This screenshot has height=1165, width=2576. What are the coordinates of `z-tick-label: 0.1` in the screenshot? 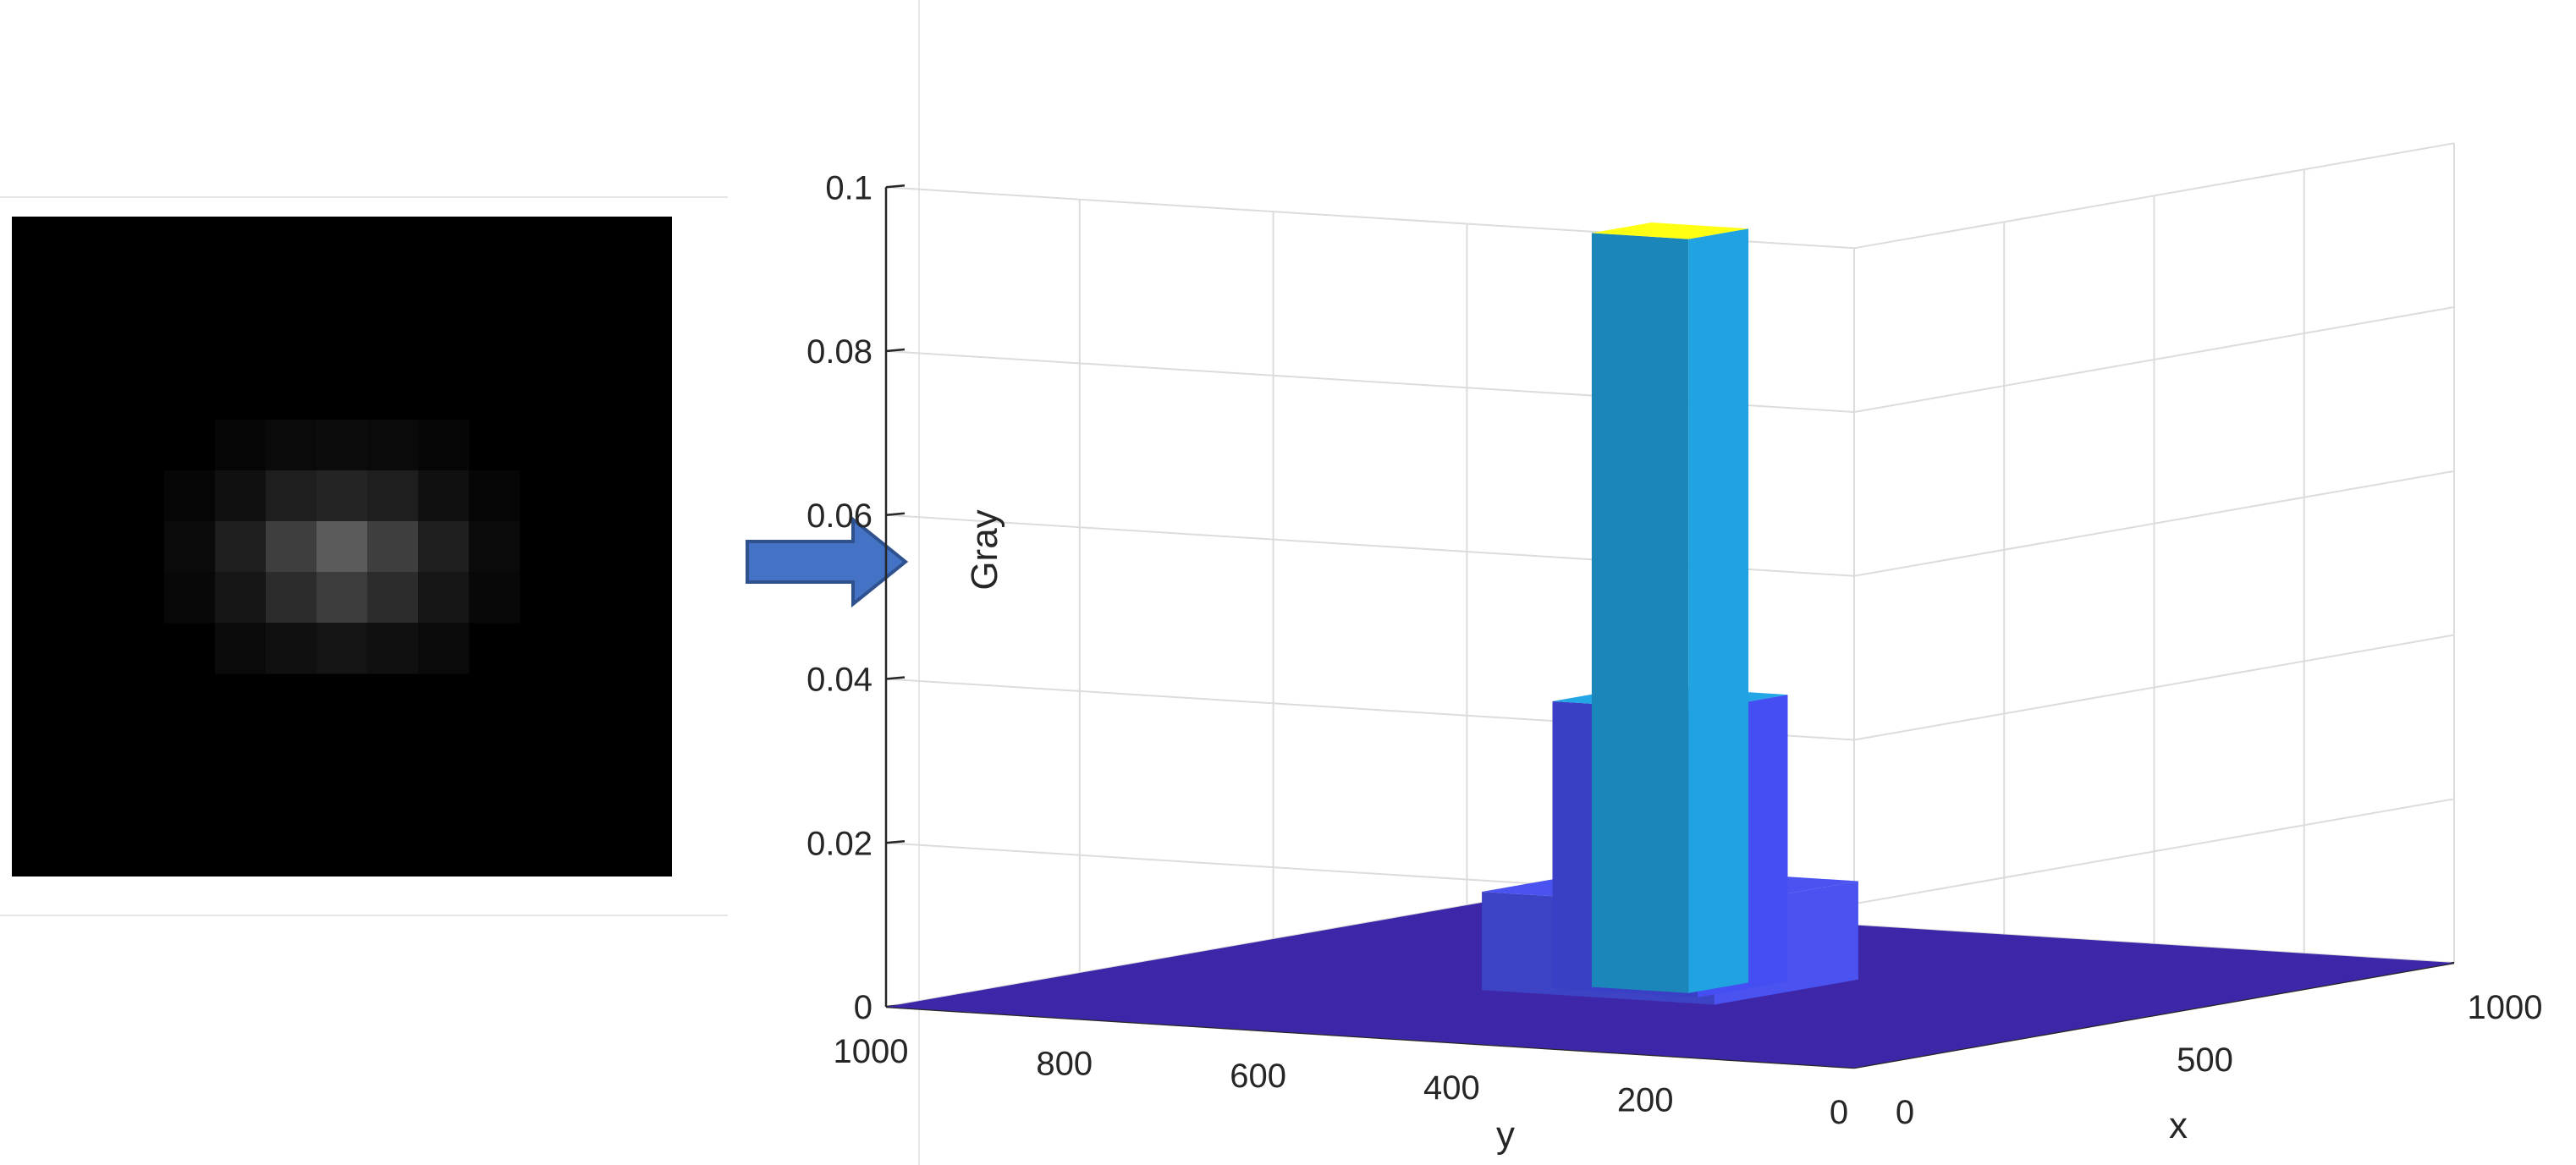 It's located at (848, 188).